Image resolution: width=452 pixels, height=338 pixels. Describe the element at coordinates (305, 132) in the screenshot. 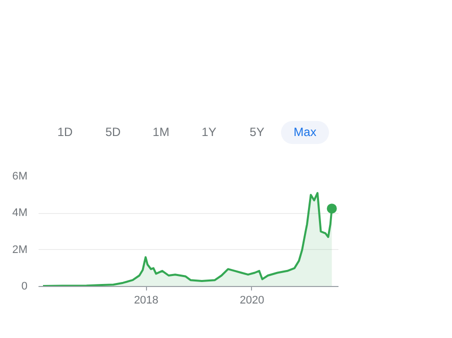

I see `text: Max` at that location.